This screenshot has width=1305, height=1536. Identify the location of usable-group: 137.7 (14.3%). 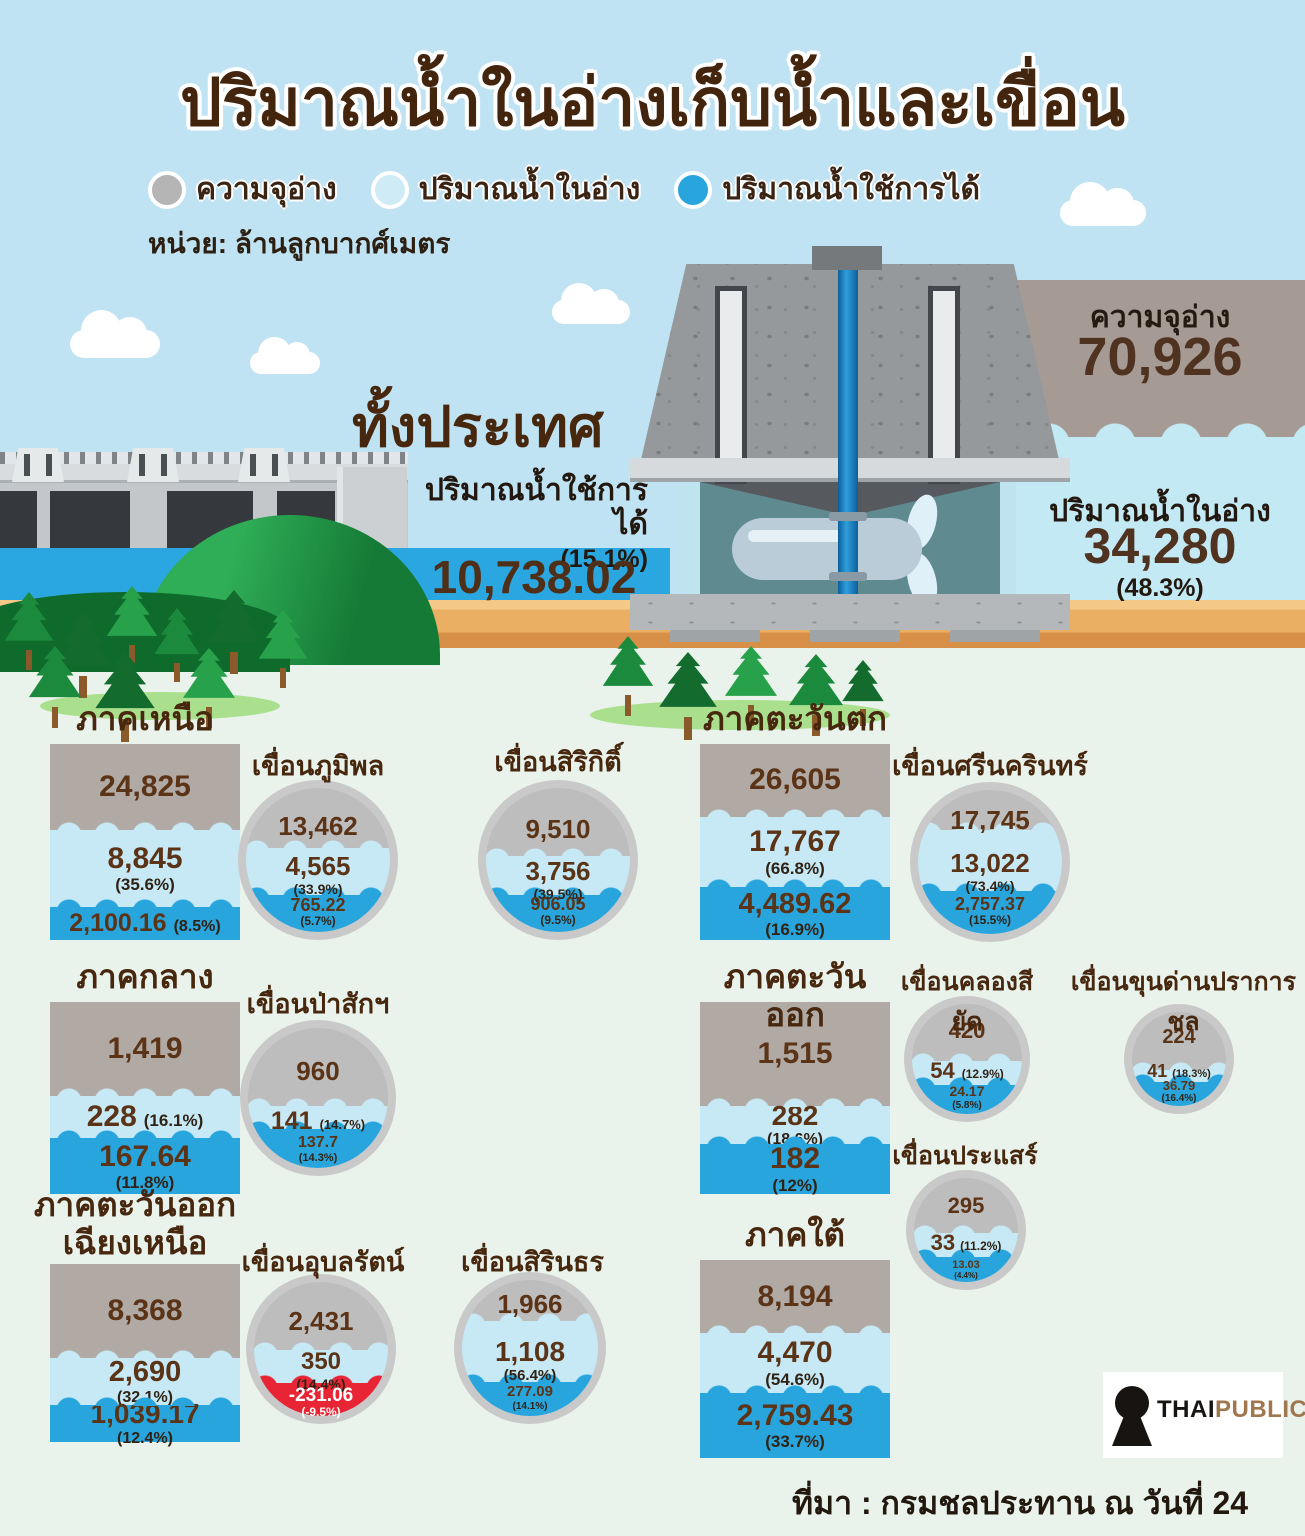
(318, 1149).